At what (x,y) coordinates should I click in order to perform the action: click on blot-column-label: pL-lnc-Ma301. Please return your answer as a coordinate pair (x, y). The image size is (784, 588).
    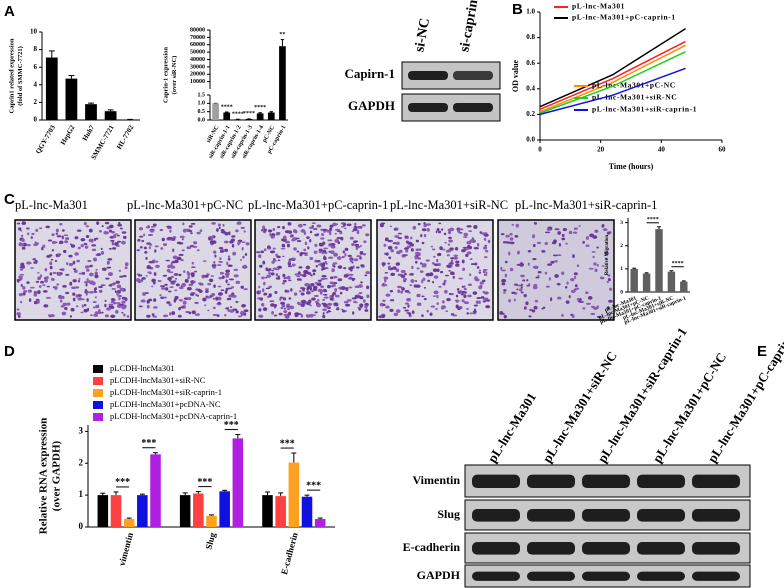
    Looking at the image, I should click on (511, 427).